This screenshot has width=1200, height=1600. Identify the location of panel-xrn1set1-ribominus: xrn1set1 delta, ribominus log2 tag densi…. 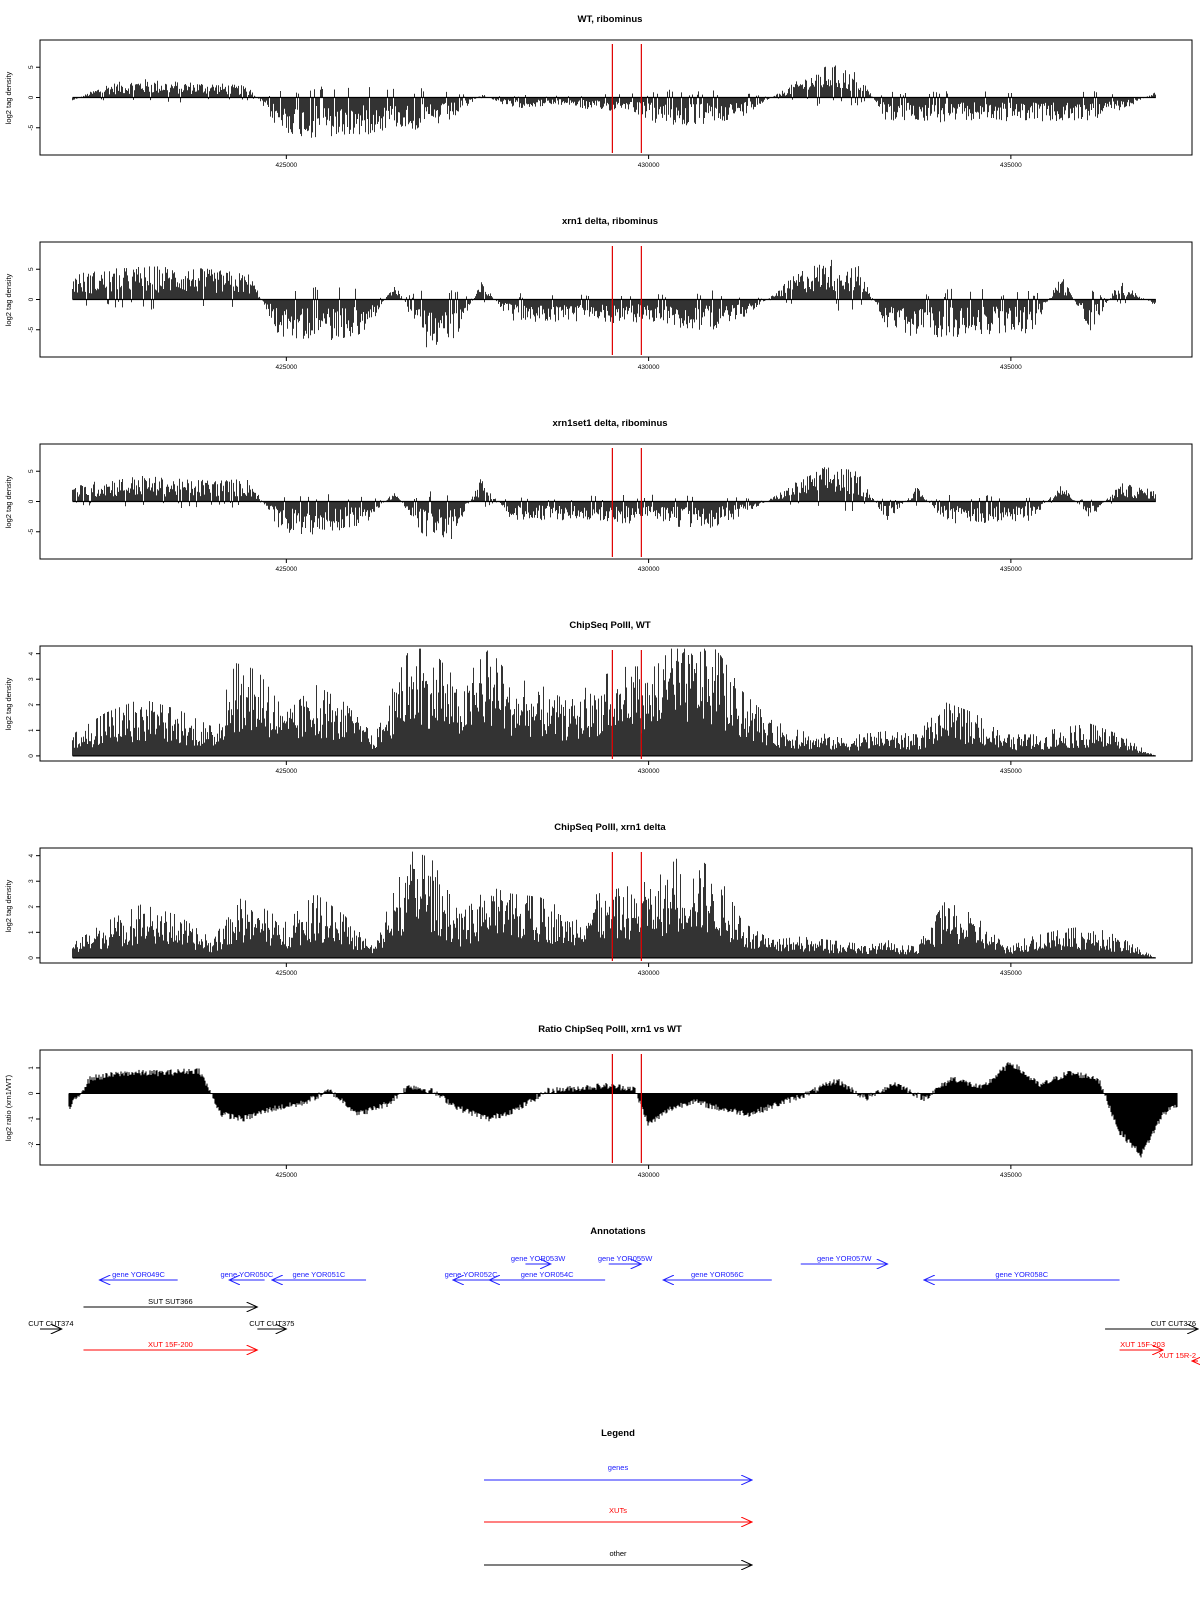
(598, 489).